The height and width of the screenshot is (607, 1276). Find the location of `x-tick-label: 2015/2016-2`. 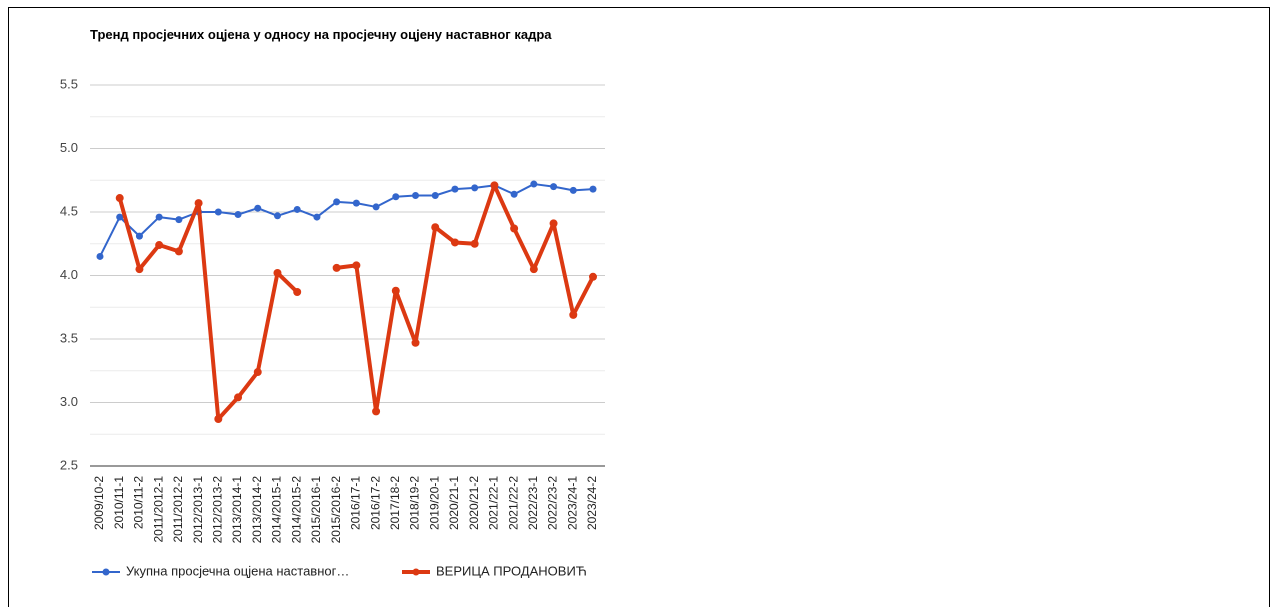

x-tick-label: 2015/2016-2 is located at coordinates (336, 510).